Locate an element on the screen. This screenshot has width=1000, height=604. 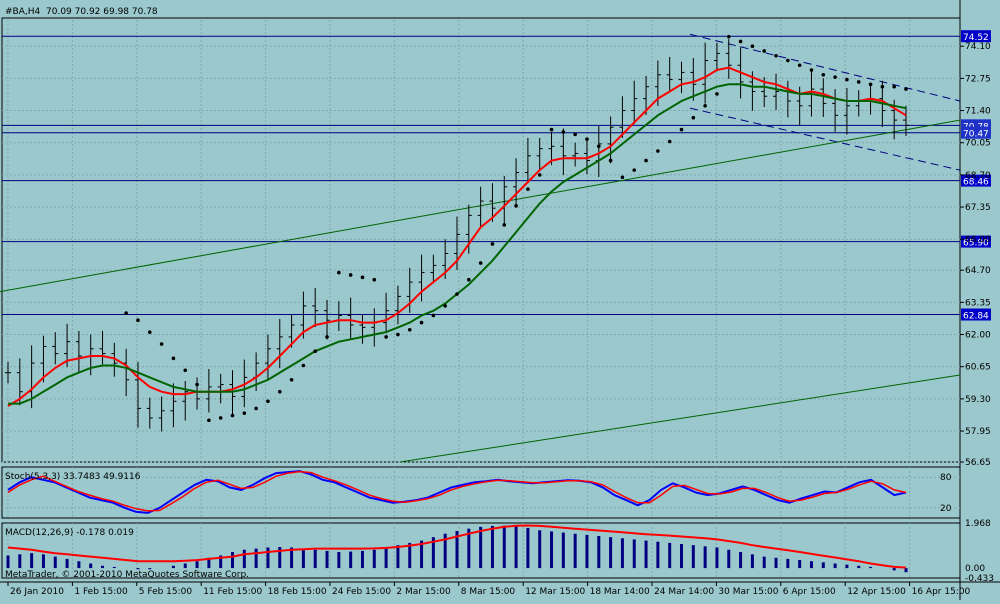
macd-y-tick-label: 1.968 is located at coordinates (978, 524).